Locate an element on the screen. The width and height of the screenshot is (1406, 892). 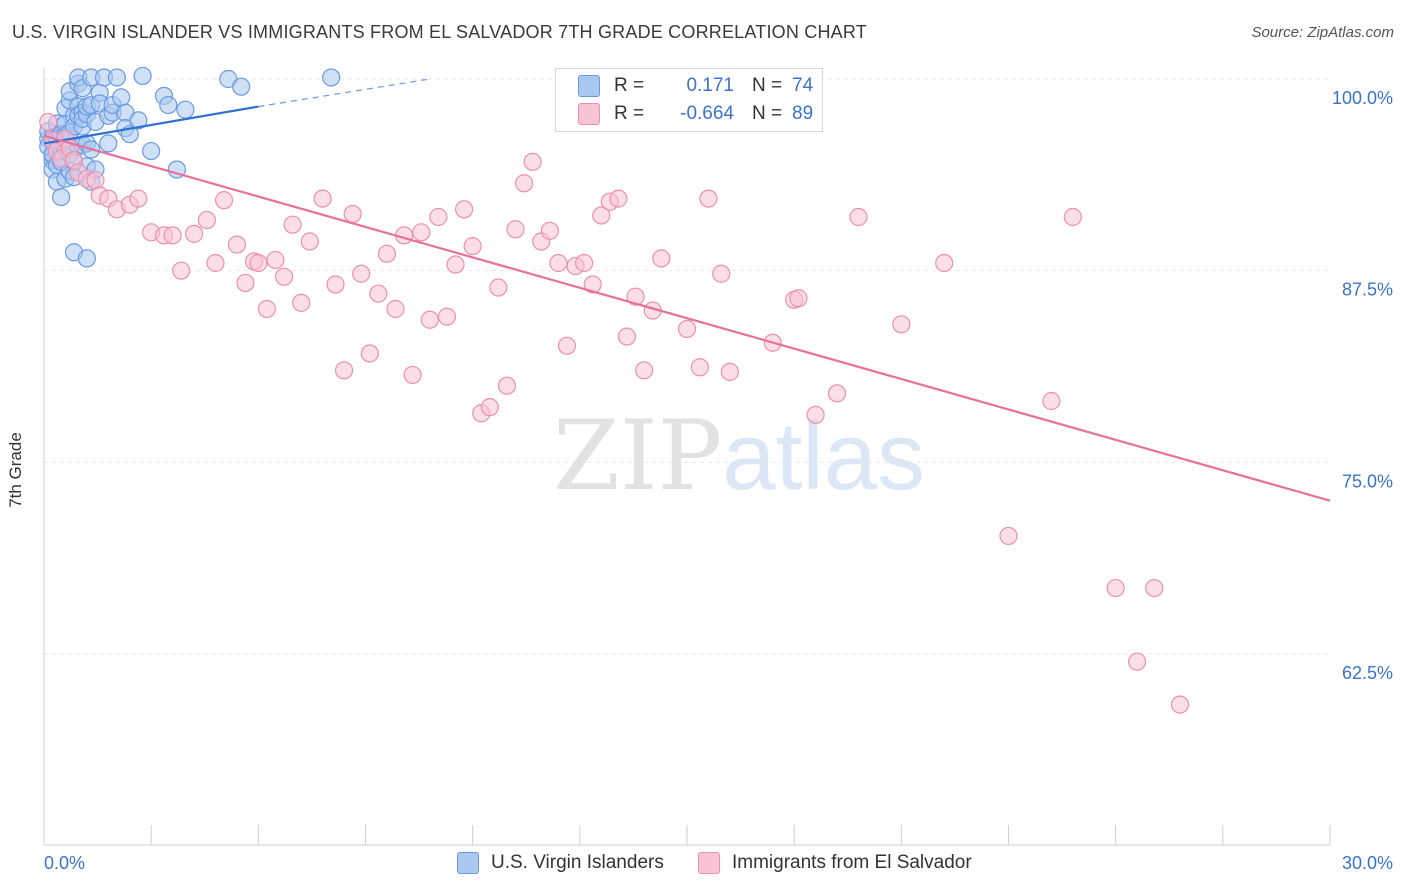
legend-r-value: -0.664 is located at coordinates (707, 113).